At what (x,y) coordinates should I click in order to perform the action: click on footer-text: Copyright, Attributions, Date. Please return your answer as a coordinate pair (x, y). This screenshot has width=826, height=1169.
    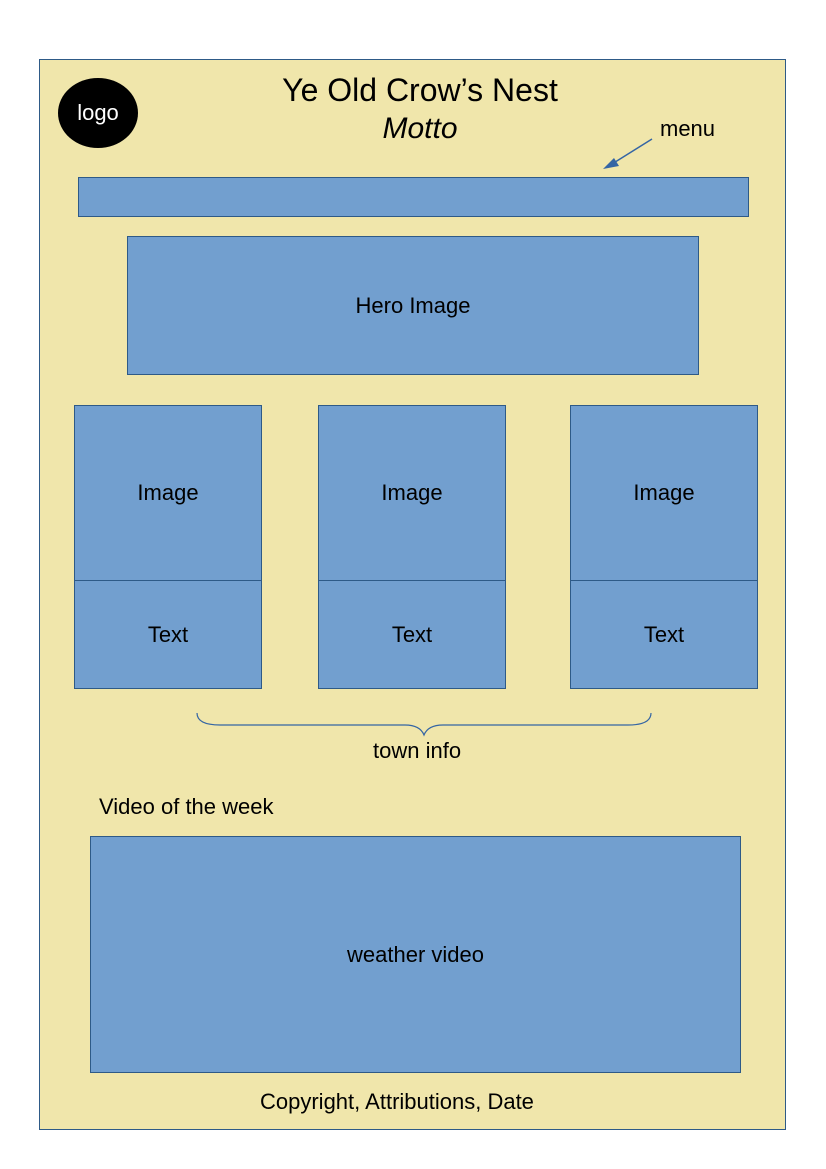
    Looking at the image, I should click on (397, 1101).